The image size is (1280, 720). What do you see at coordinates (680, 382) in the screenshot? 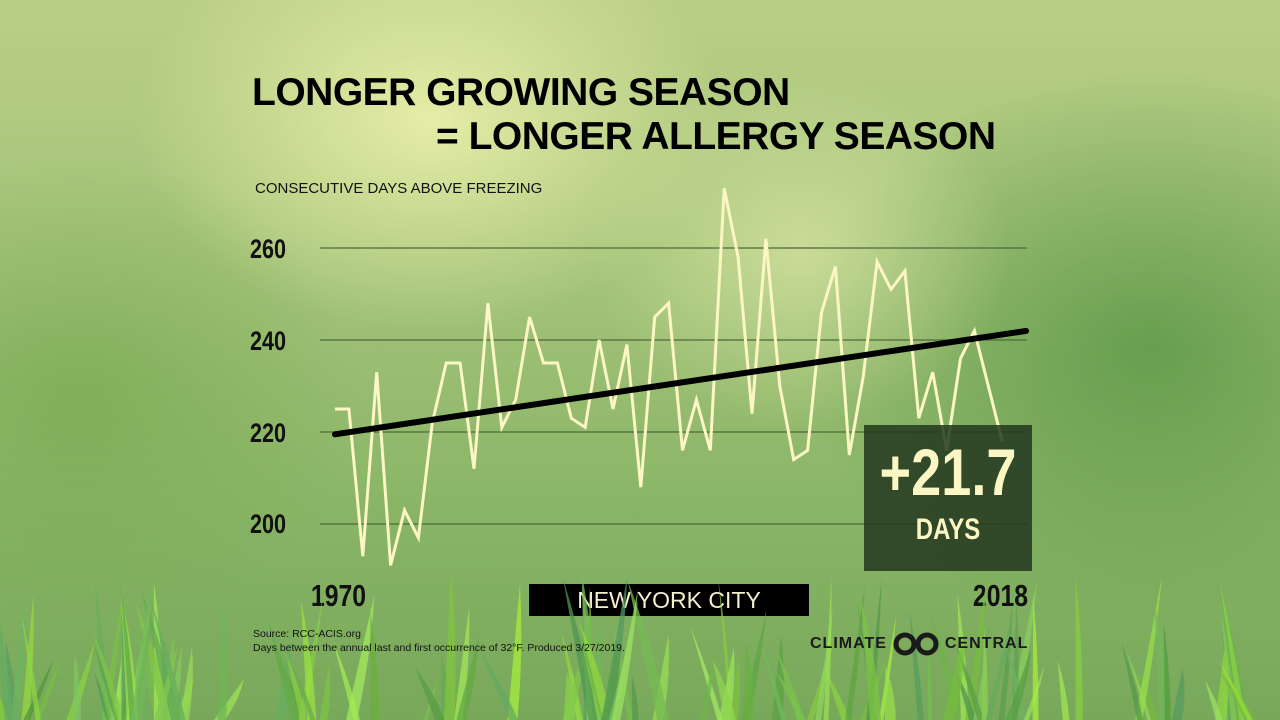
I see `trend-line` at bounding box center [680, 382].